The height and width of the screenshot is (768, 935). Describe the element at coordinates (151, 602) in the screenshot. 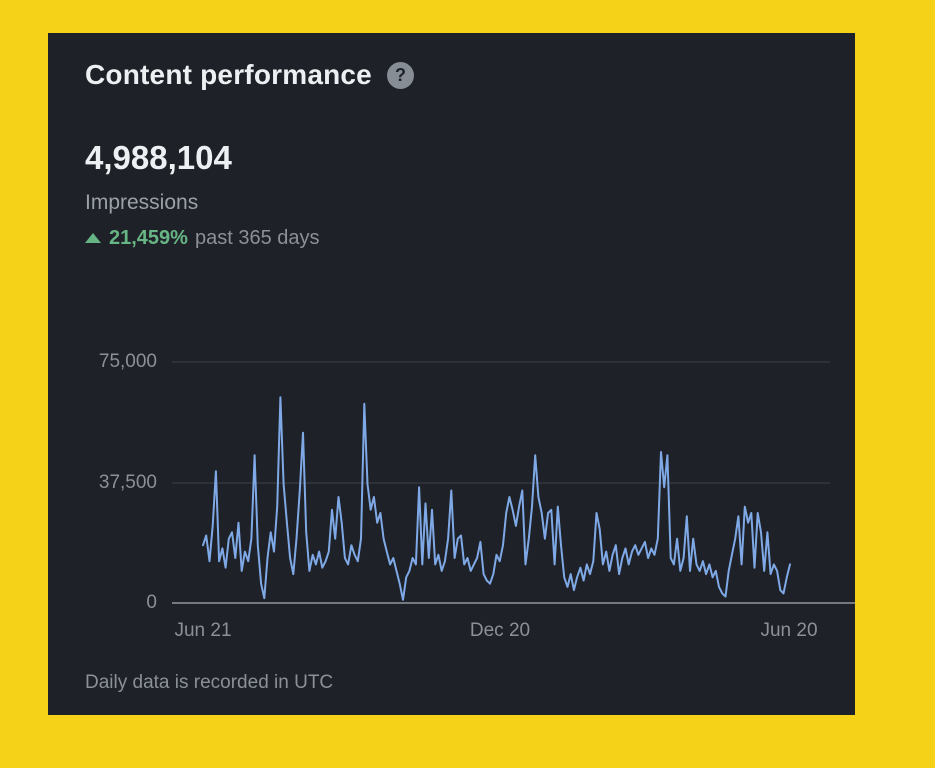

I see `y-tick-0: 0` at that location.